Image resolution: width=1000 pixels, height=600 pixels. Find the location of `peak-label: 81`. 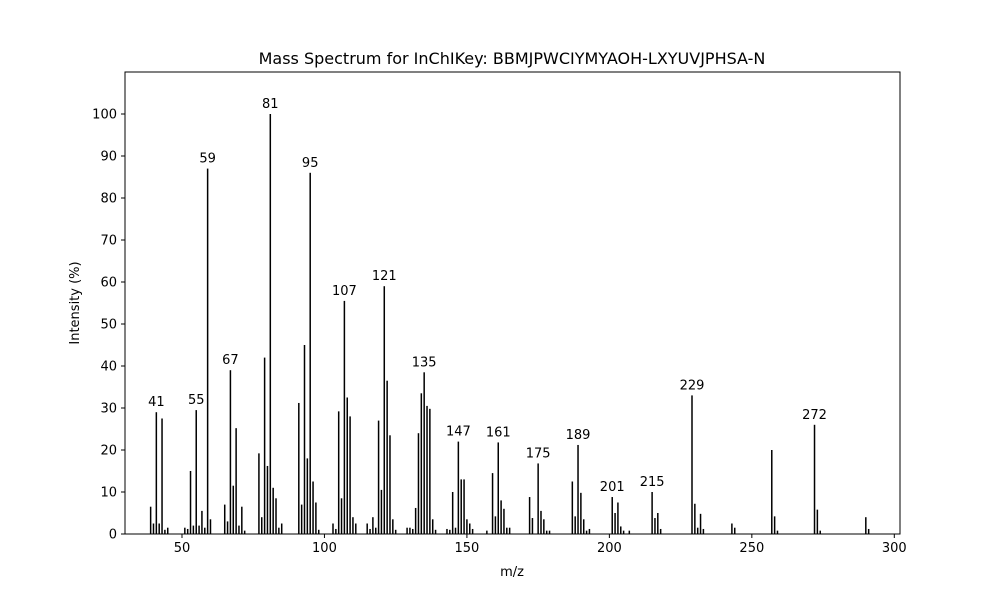

peak-label: 81 is located at coordinates (270, 104).